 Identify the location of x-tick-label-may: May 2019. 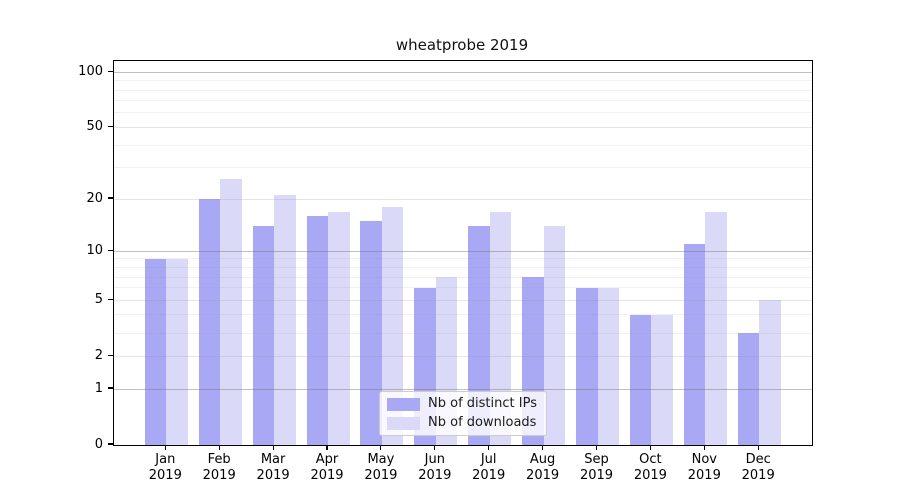
(381, 467).